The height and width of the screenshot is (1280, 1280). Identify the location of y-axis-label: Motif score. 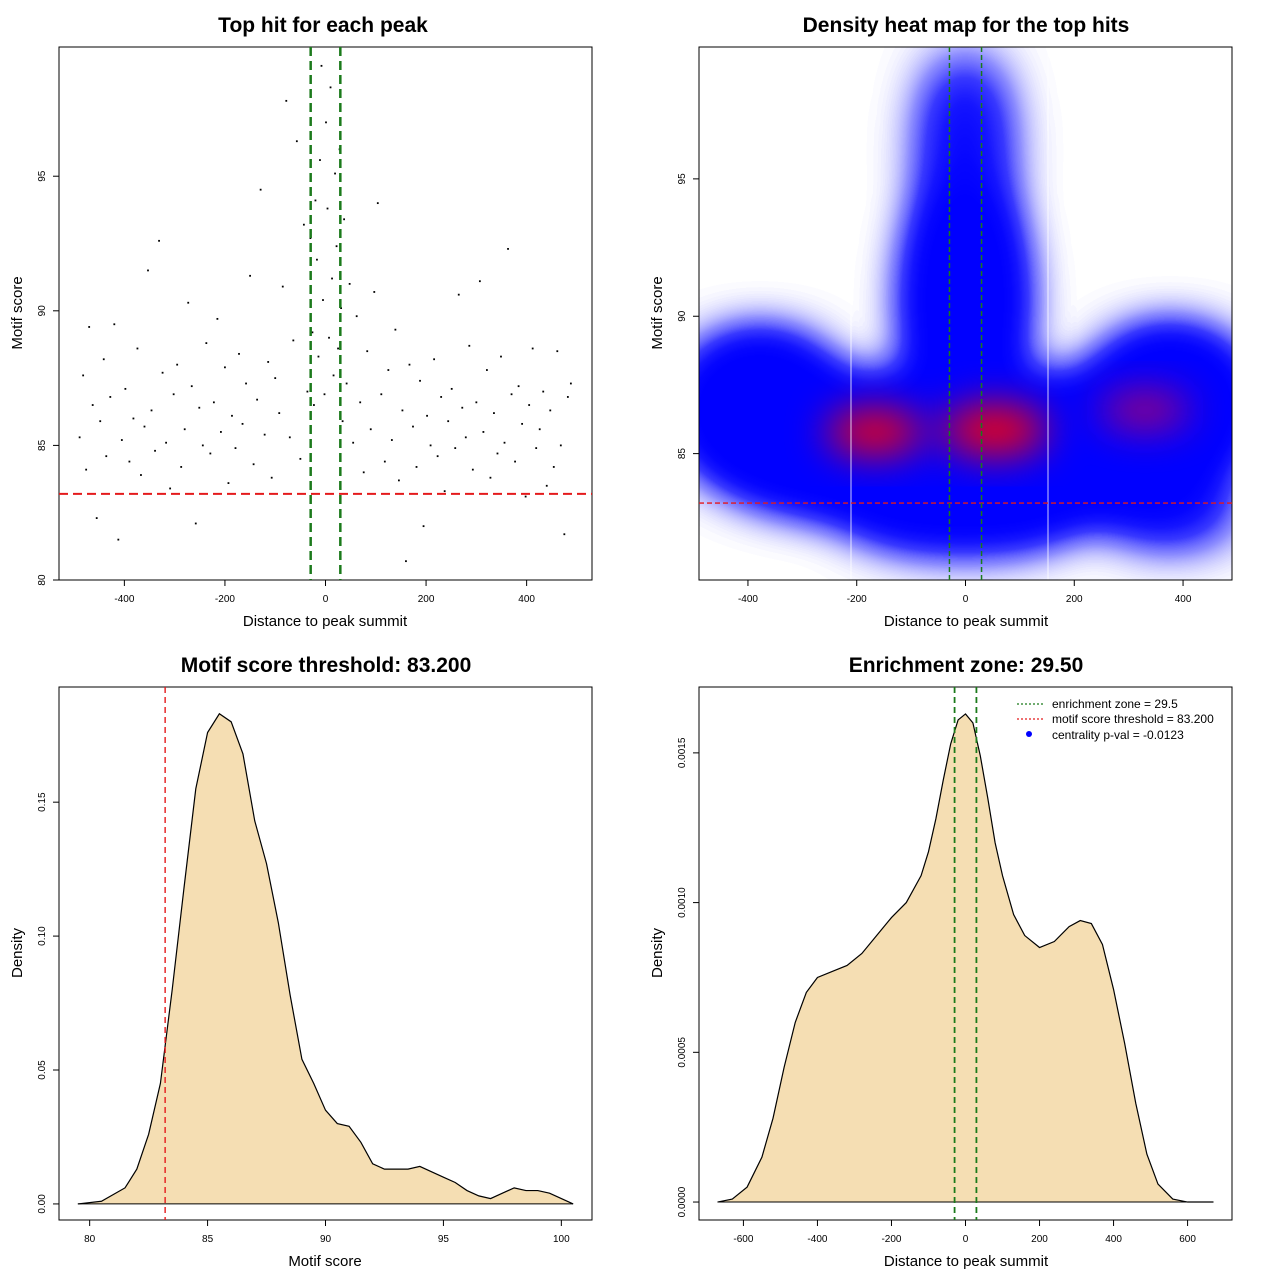
(657, 312).